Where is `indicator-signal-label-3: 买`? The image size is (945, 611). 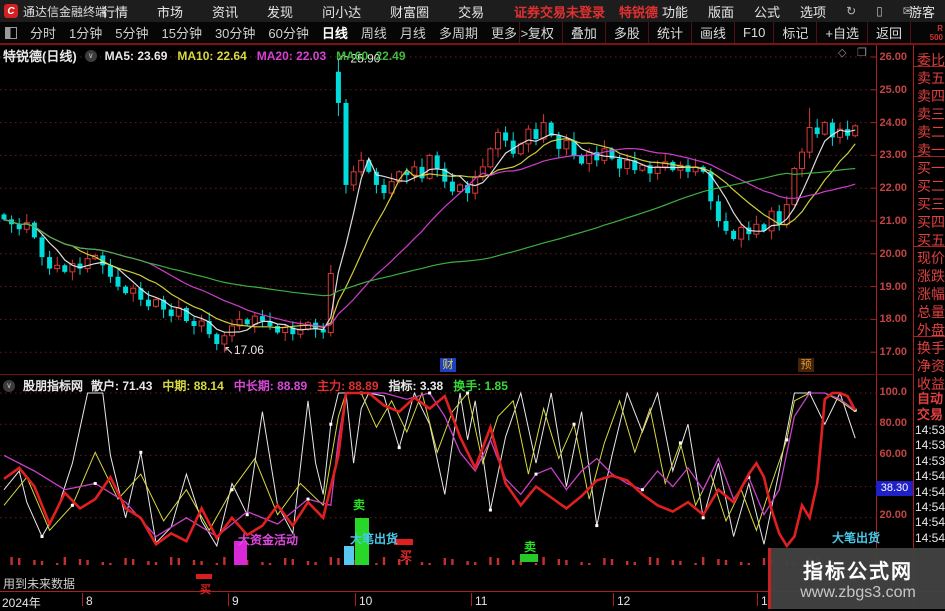 indicator-signal-label-3: 买 is located at coordinates (406, 556).